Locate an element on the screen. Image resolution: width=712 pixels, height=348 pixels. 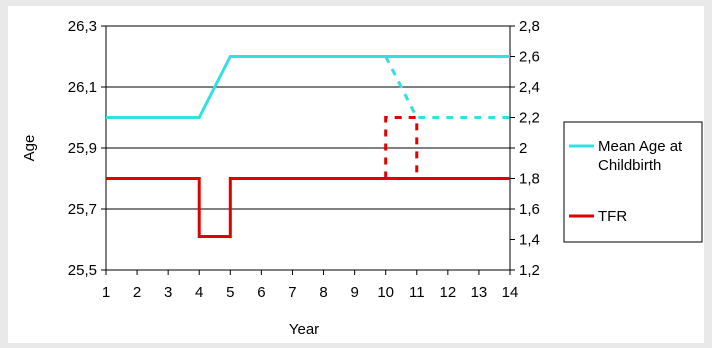
legend-box is located at coordinates (633, 182).